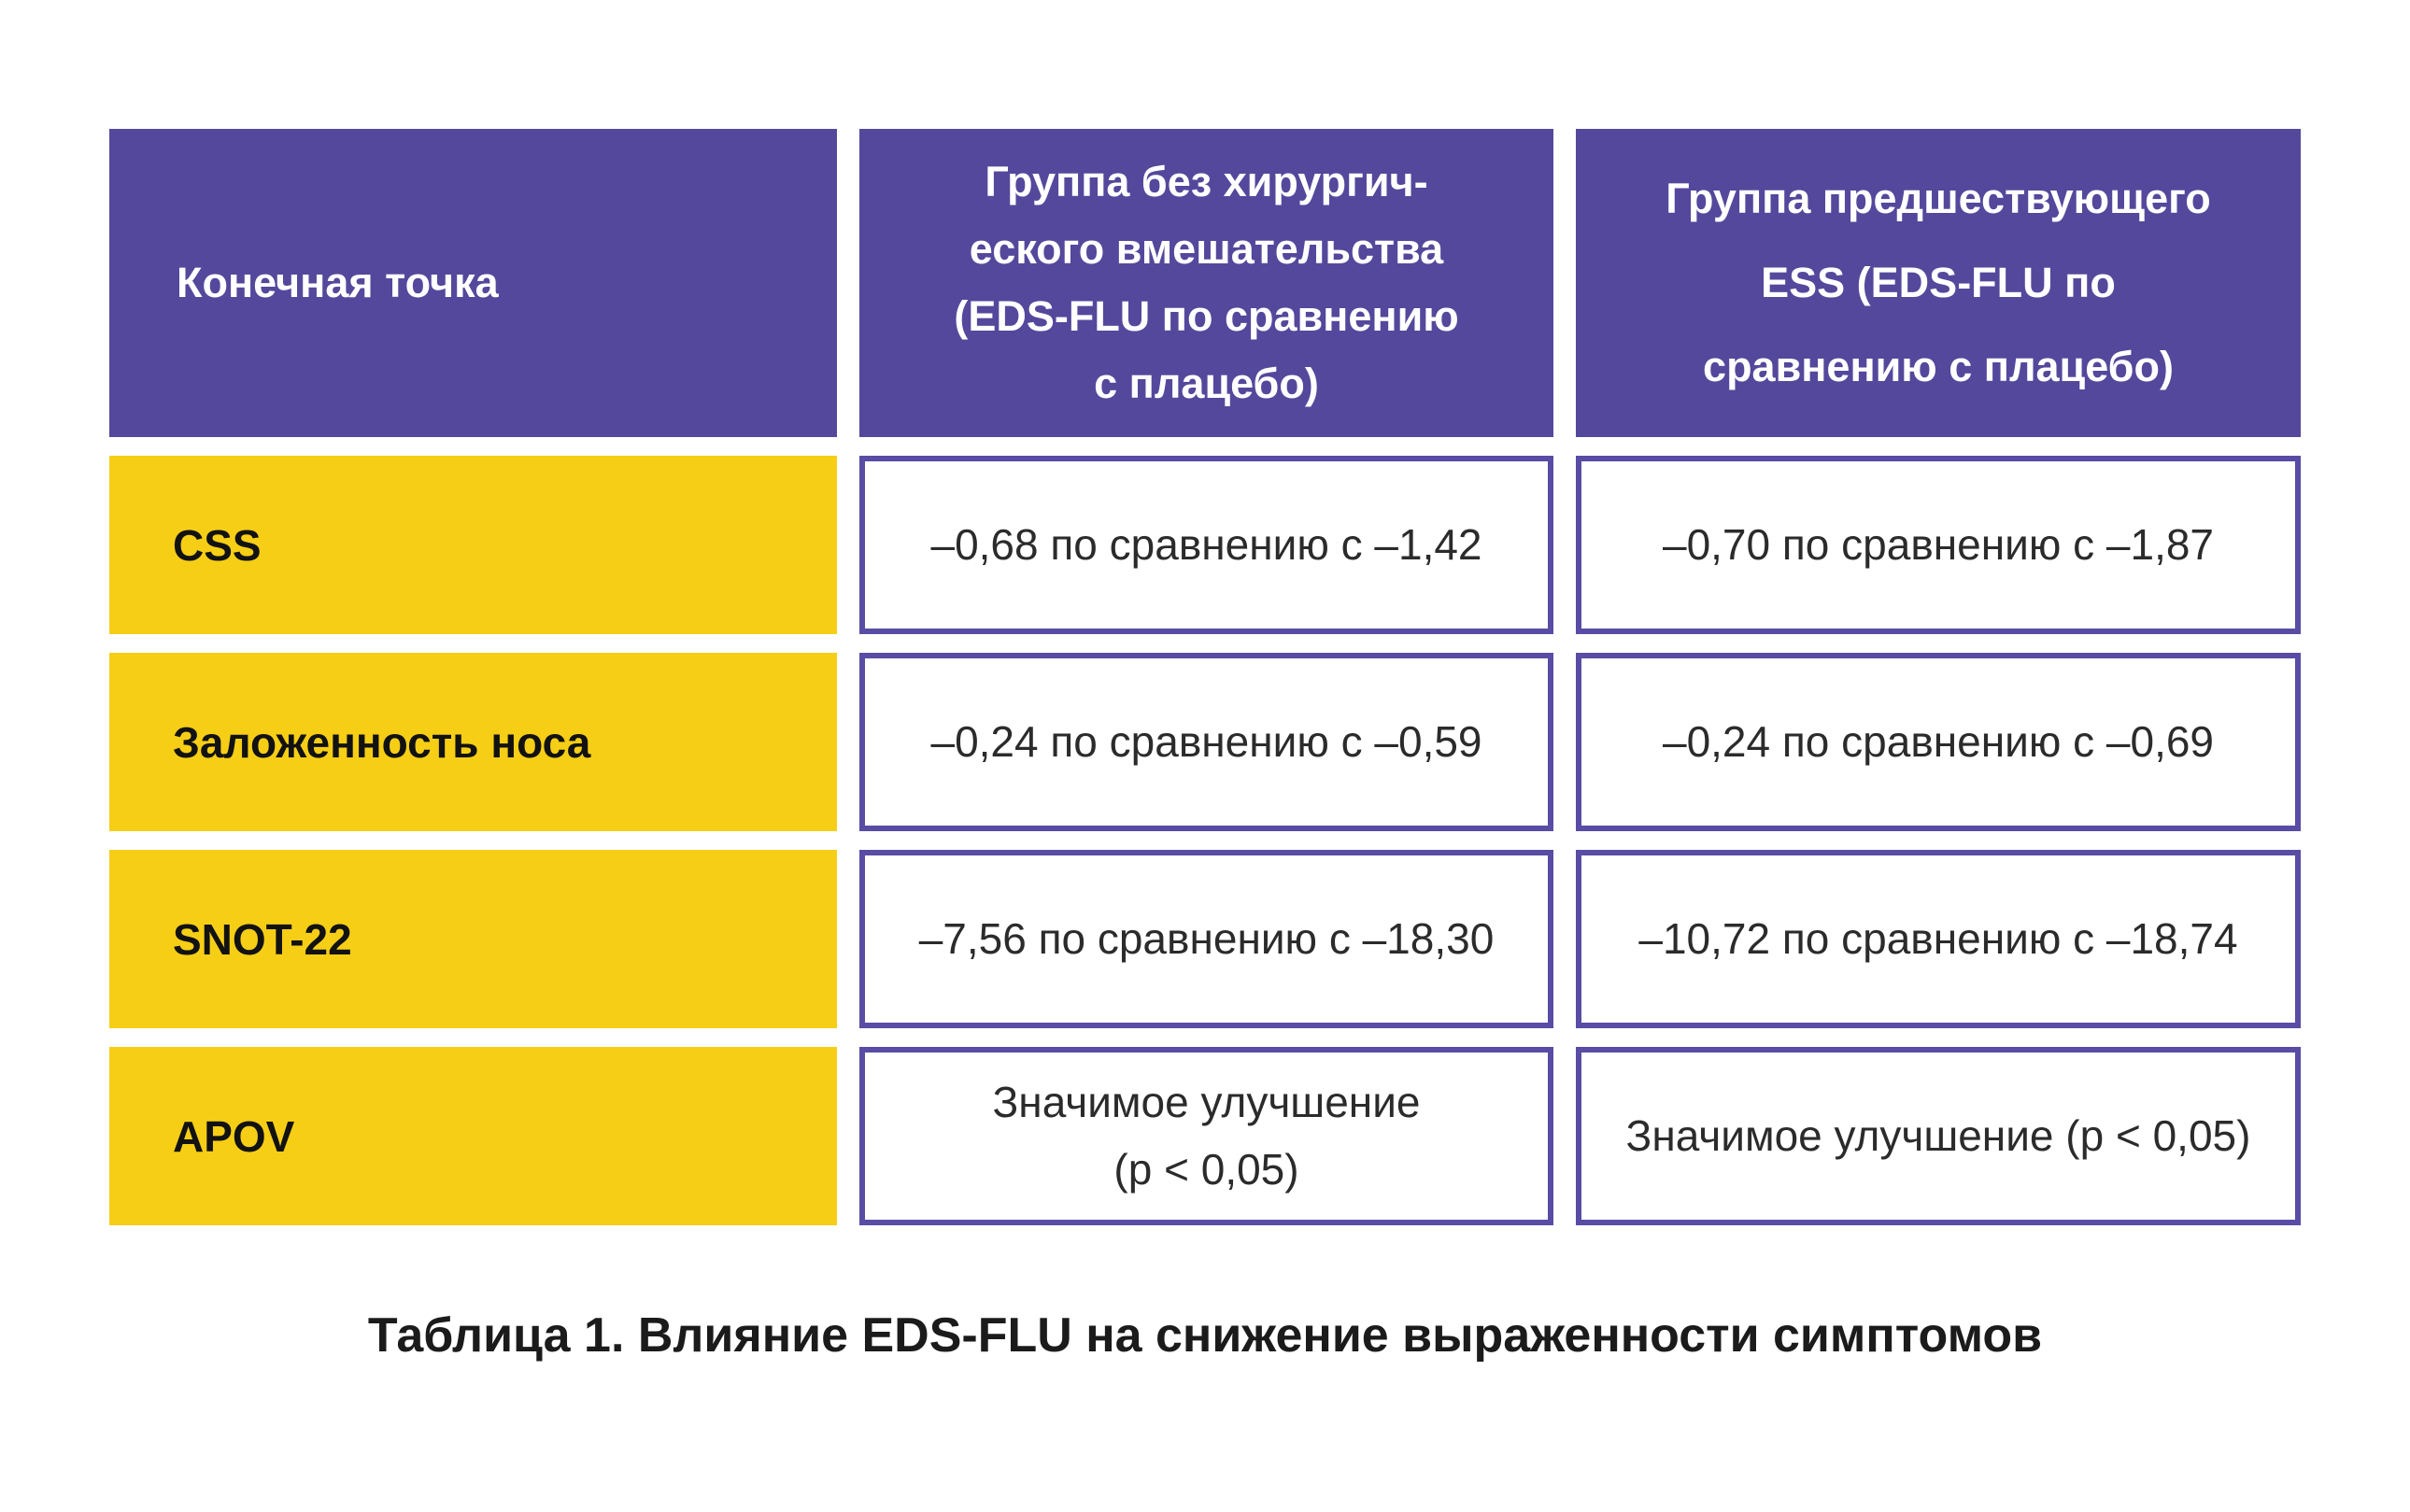  What do you see at coordinates (1206, 1136) in the screenshot?
I see `value-cell-apov-no-surgery: Значимое улучшение (p < 0,05)` at bounding box center [1206, 1136].